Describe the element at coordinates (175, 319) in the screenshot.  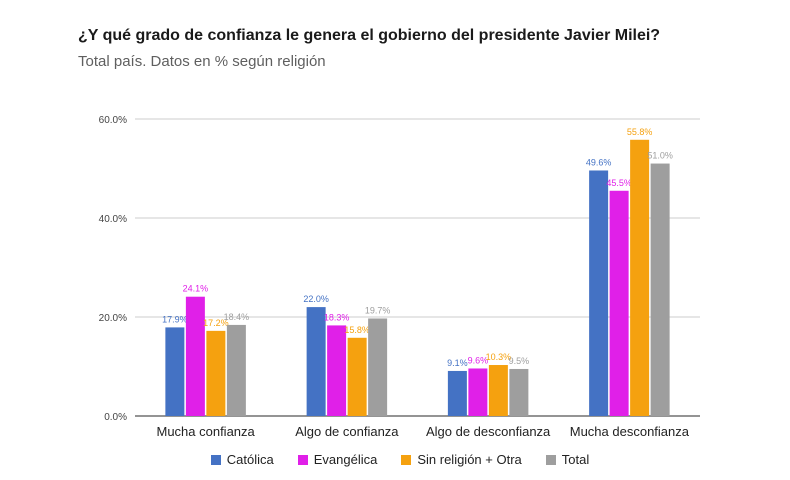
I see `data-label: 17.9%` at that location.